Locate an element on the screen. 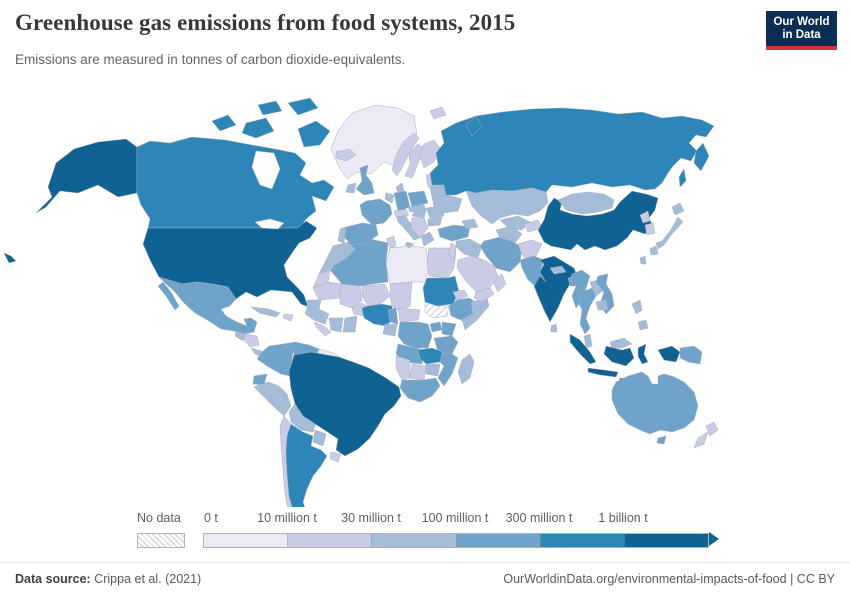  country-russia-novaya-zemlya is located at coordinates (474, 126).